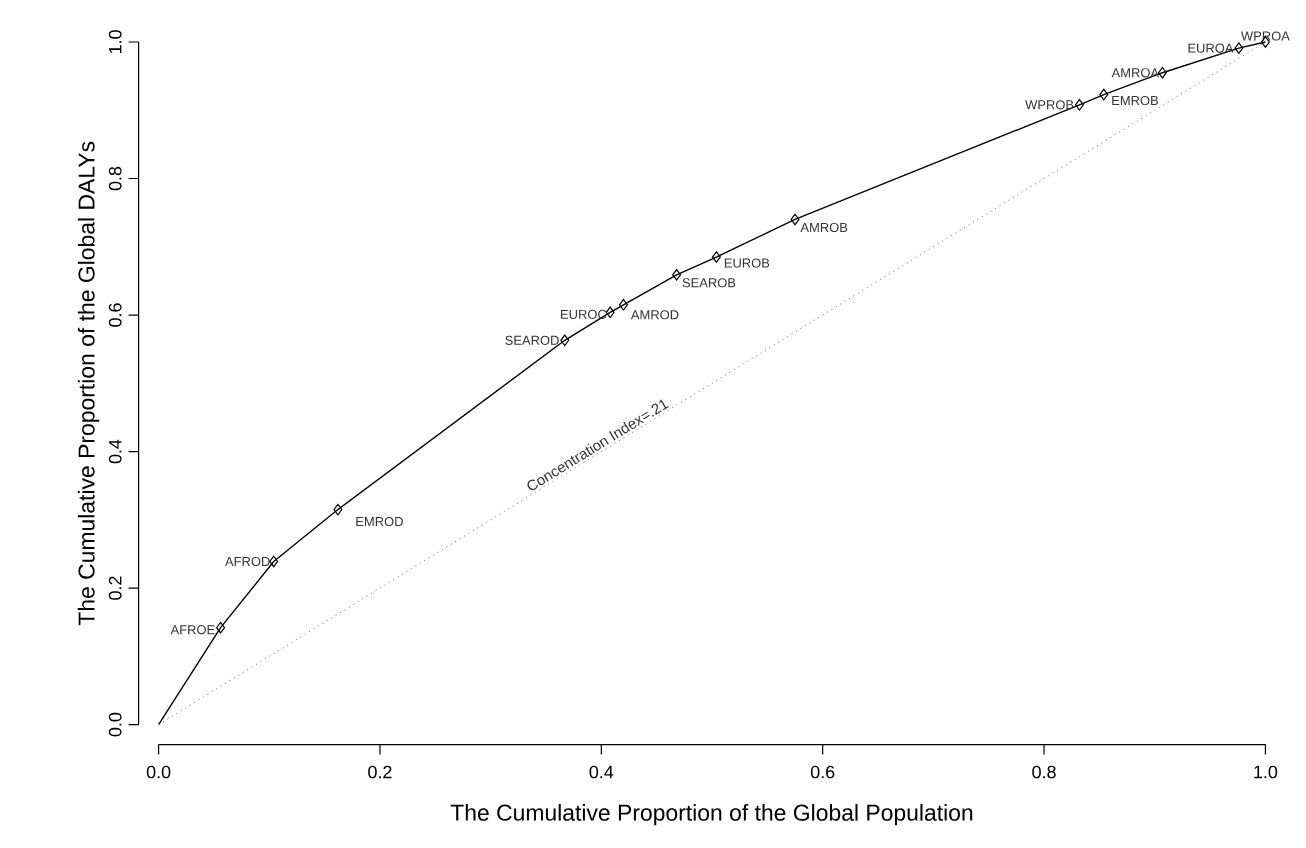  What do you see at coordinates (822, 772) in the screenshot?
I see `x-tick-label: 0.6` at bounding box center [822, 772].